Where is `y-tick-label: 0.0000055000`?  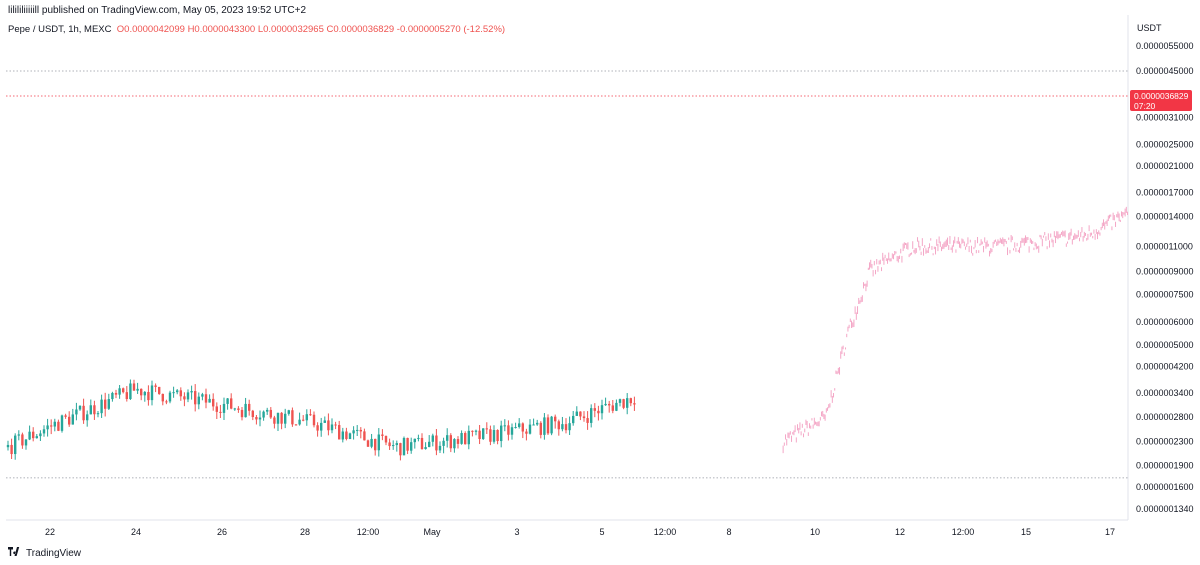
y-tick-label: 0.0000055000 is located at coordinates (1165, 46).